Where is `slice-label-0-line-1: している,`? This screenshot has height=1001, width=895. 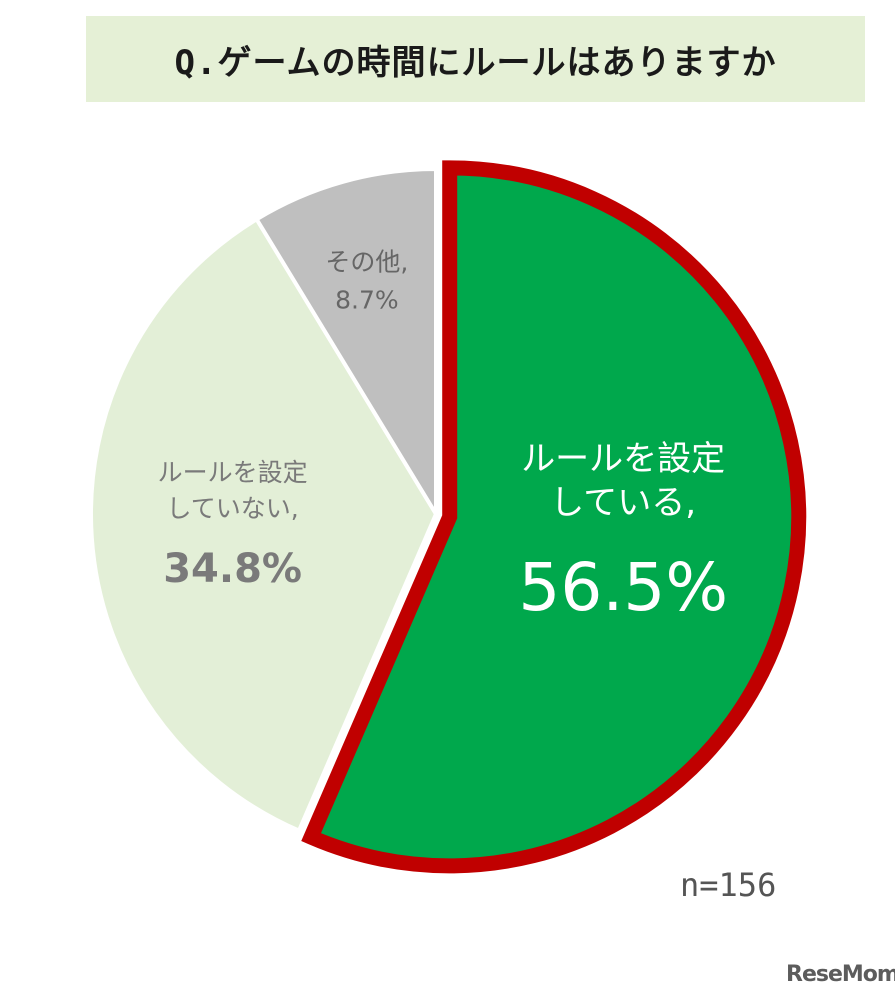 slice-label-0-line-1: している, is located at coordinates (623, 503).